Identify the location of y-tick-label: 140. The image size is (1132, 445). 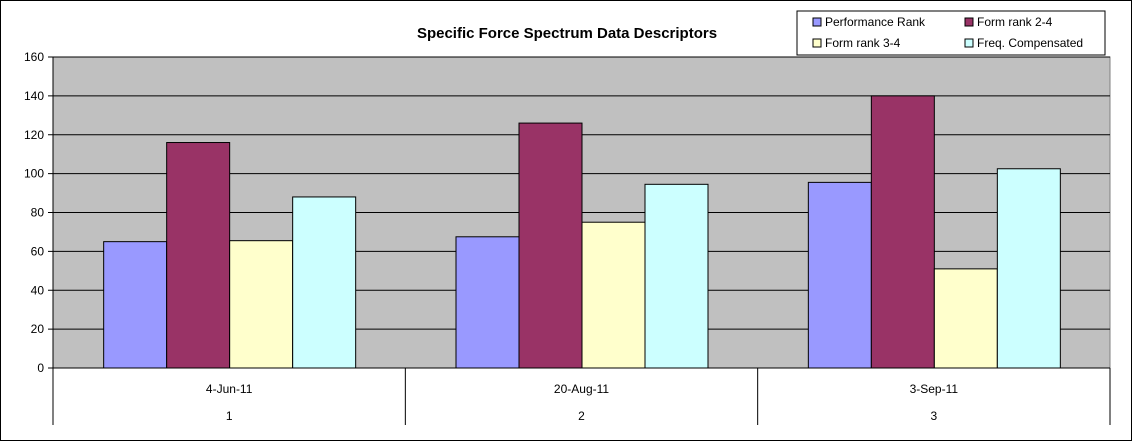
(34, 96).